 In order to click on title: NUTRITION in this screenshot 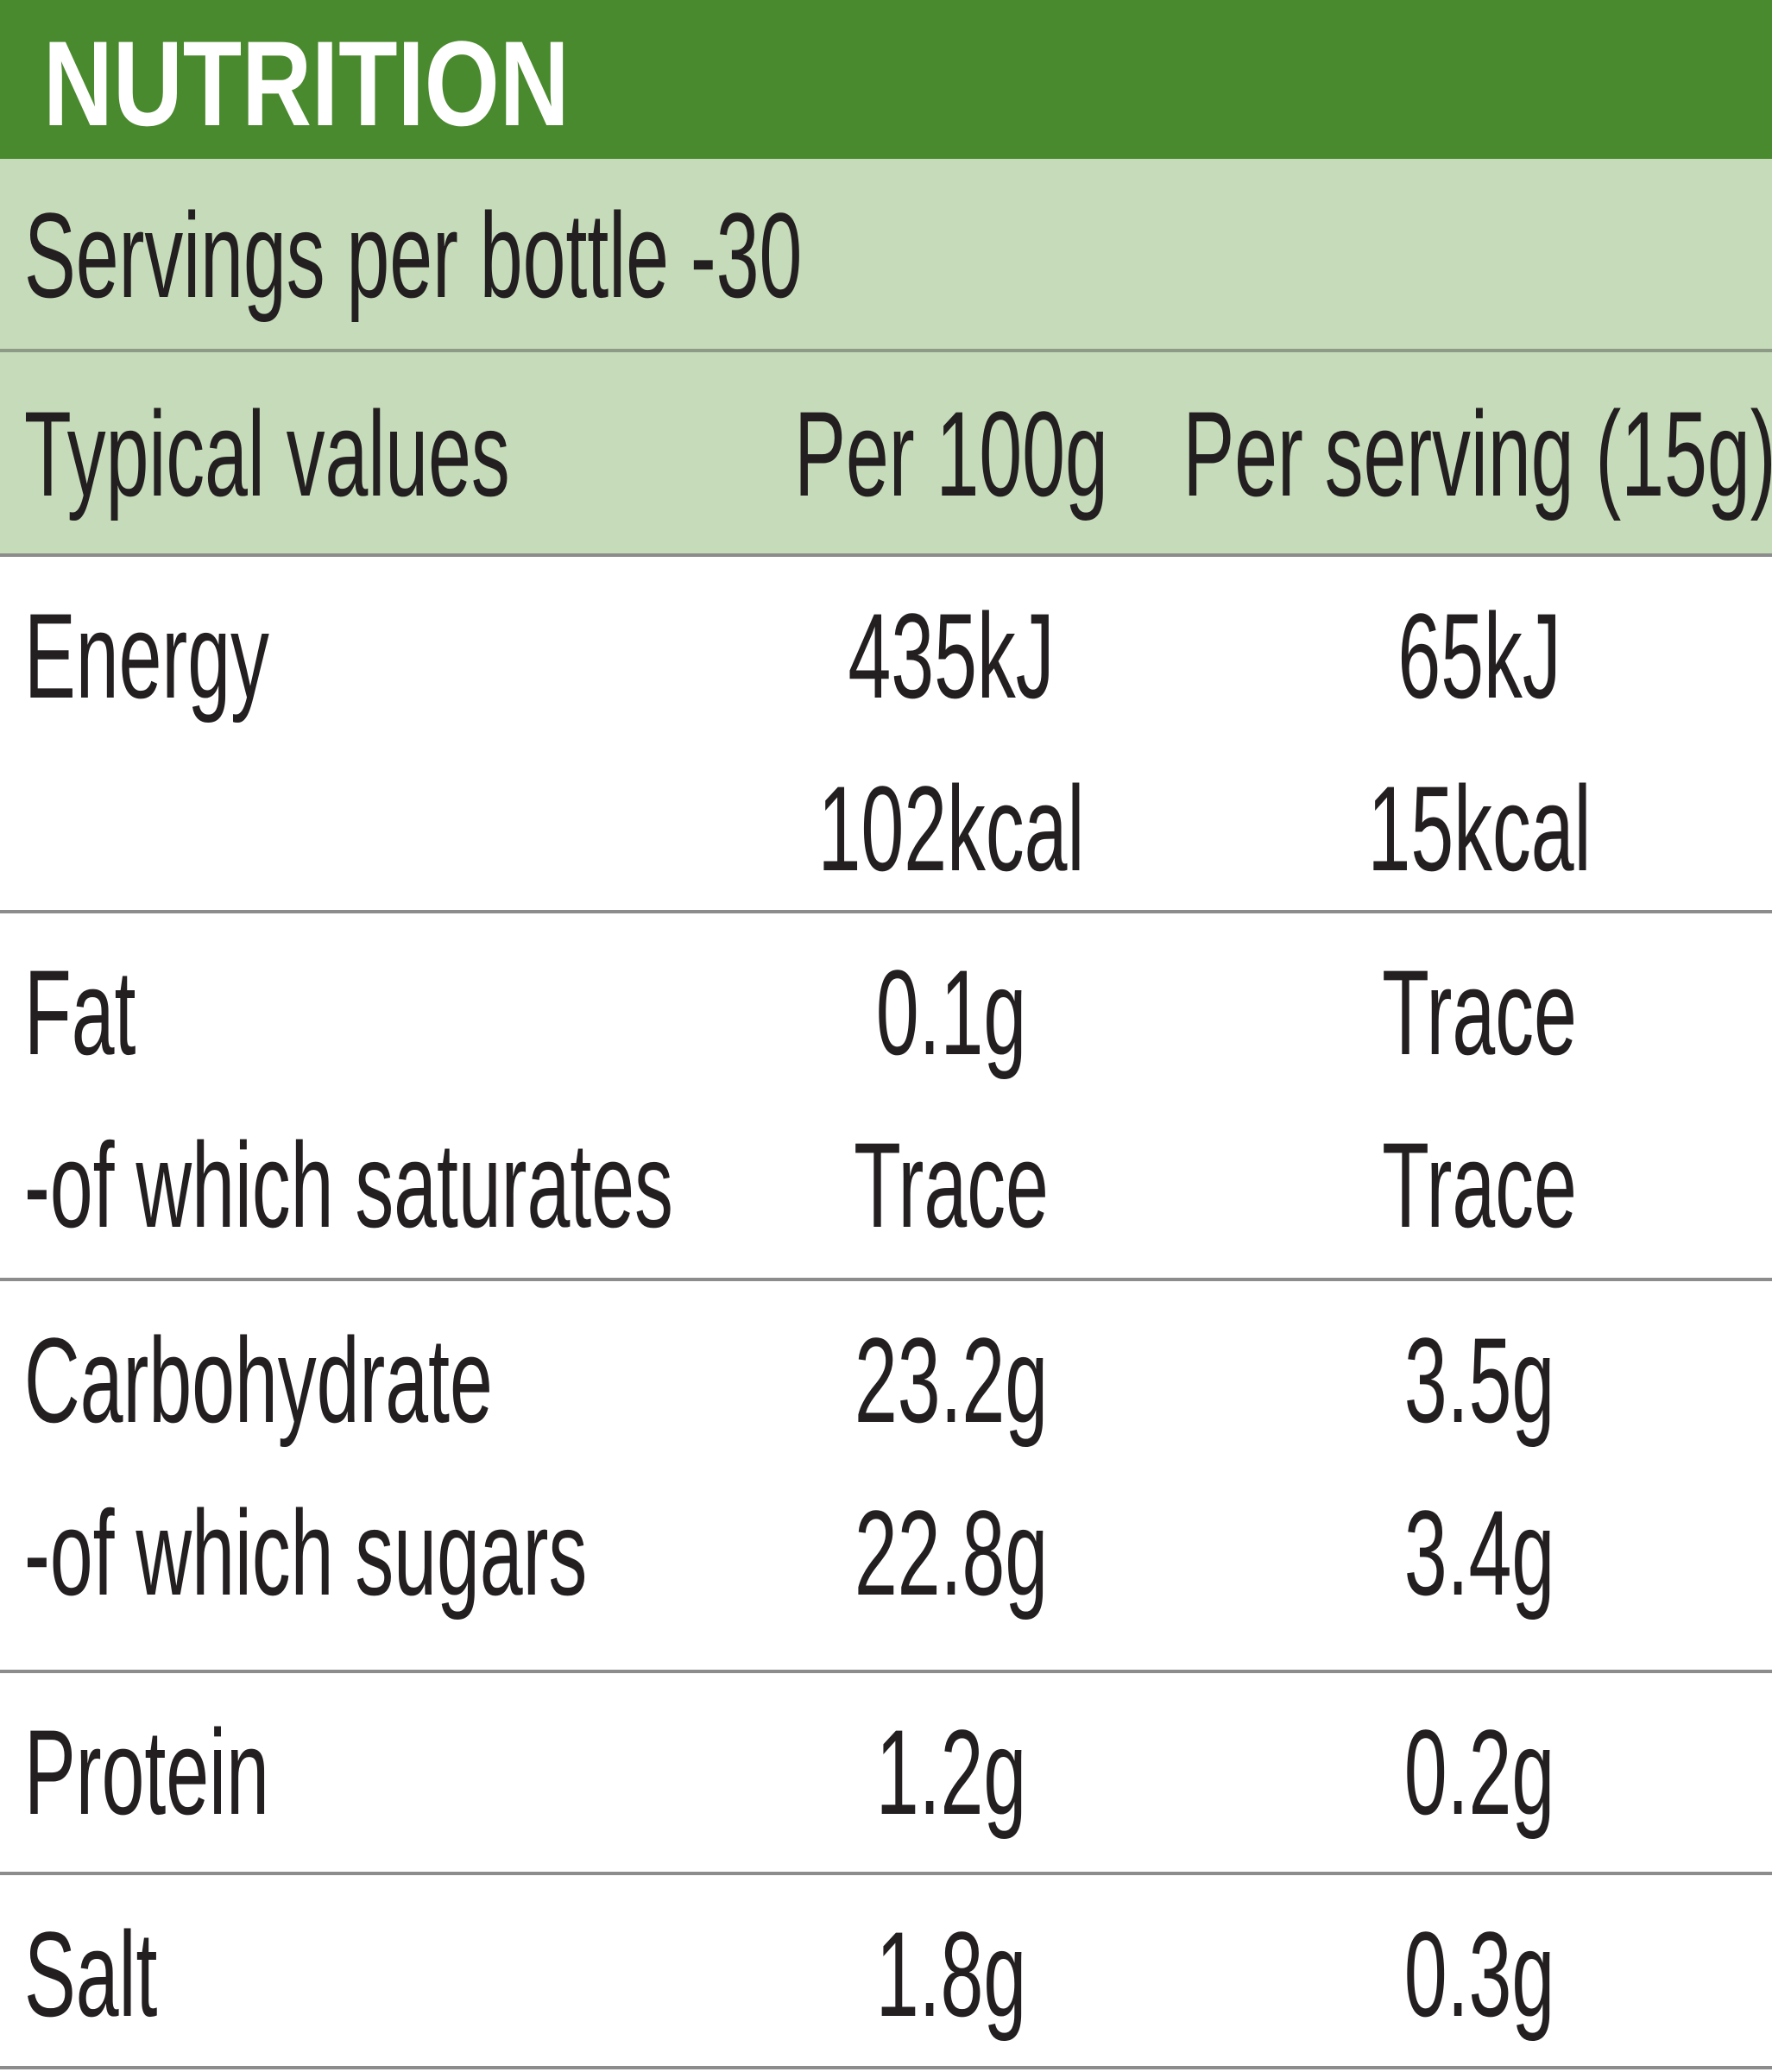, I will do `click(306, 83)`.